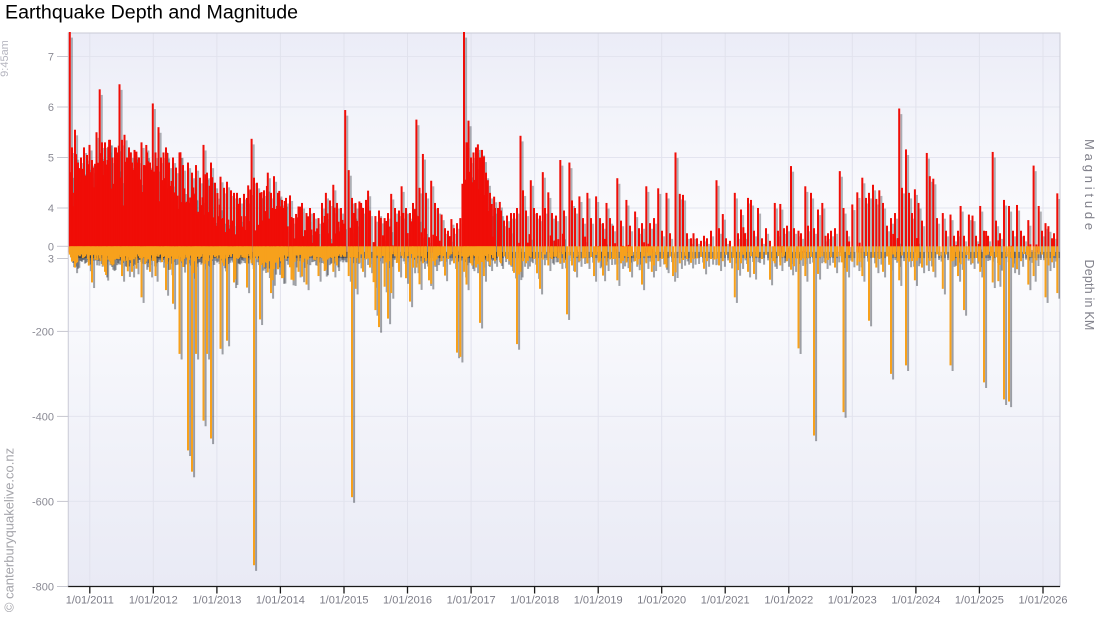 Image resolution: width=1100 pixels, height=640 pixels. Describe the element at coordinates (51, 209) in the screenshot. I see `svg-text: 4` at that location.